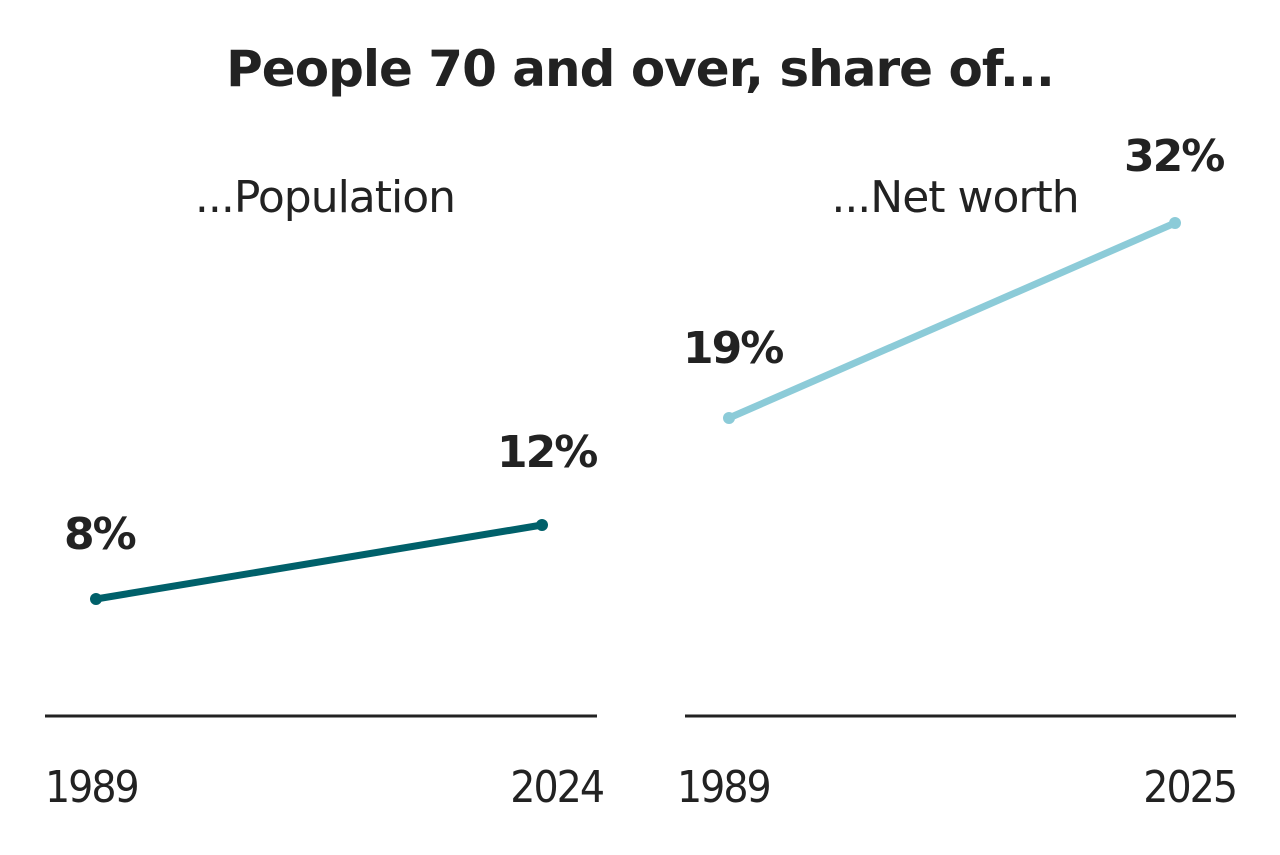 Image resolution: width=1280 pixels, height=855 pixels. I want to click on data-label: 19%, so click(733, 348).